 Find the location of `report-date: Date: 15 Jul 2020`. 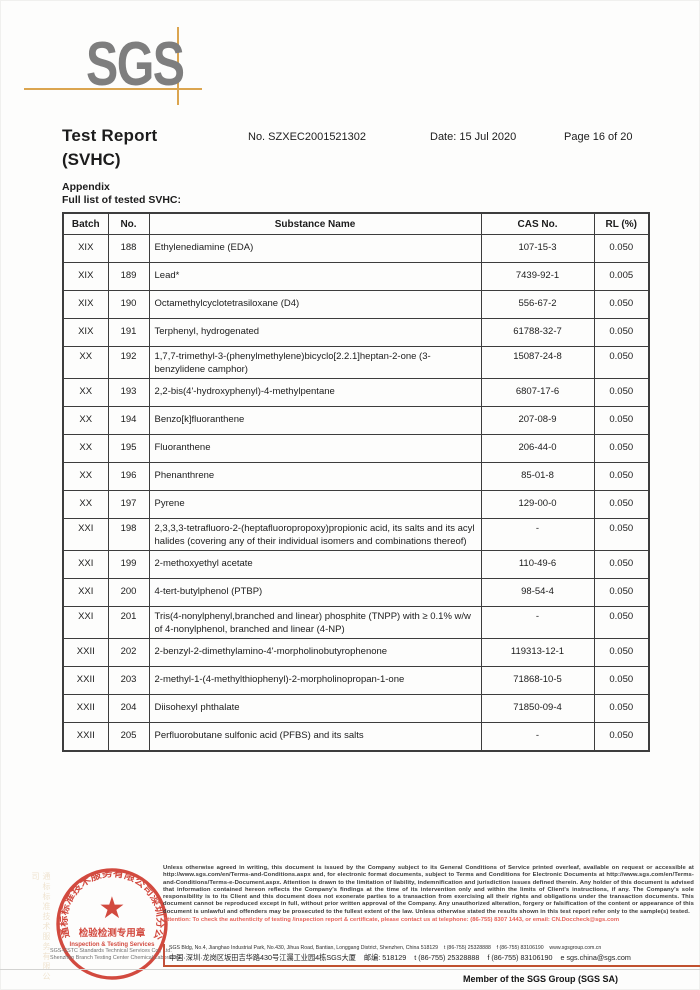

report-date: Date: 15 Jul 2020 is located at coordinates (473, 137).